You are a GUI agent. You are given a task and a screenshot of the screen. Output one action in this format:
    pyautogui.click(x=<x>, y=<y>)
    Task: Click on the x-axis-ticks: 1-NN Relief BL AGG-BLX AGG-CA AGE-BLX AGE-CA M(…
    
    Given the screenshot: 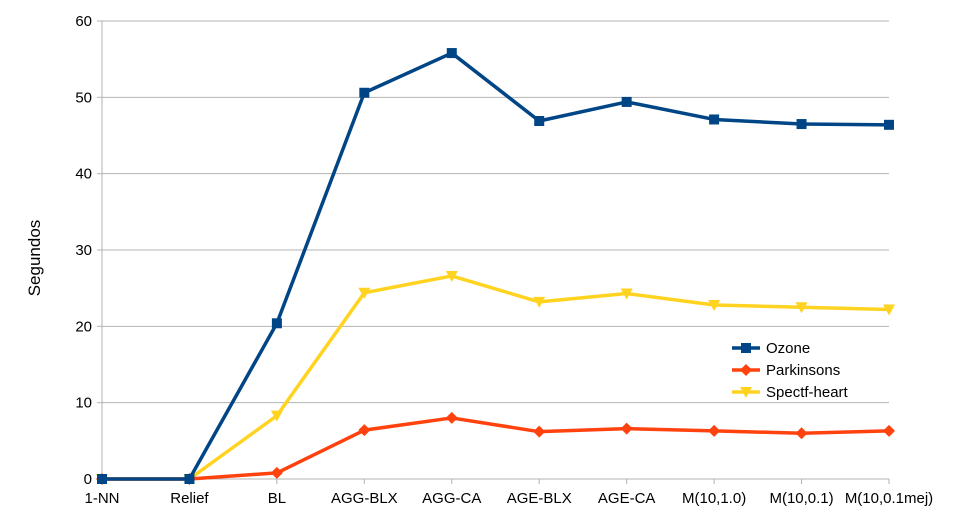 What is the action you would take?
    pyautogui.click(x=508, y=498)
    